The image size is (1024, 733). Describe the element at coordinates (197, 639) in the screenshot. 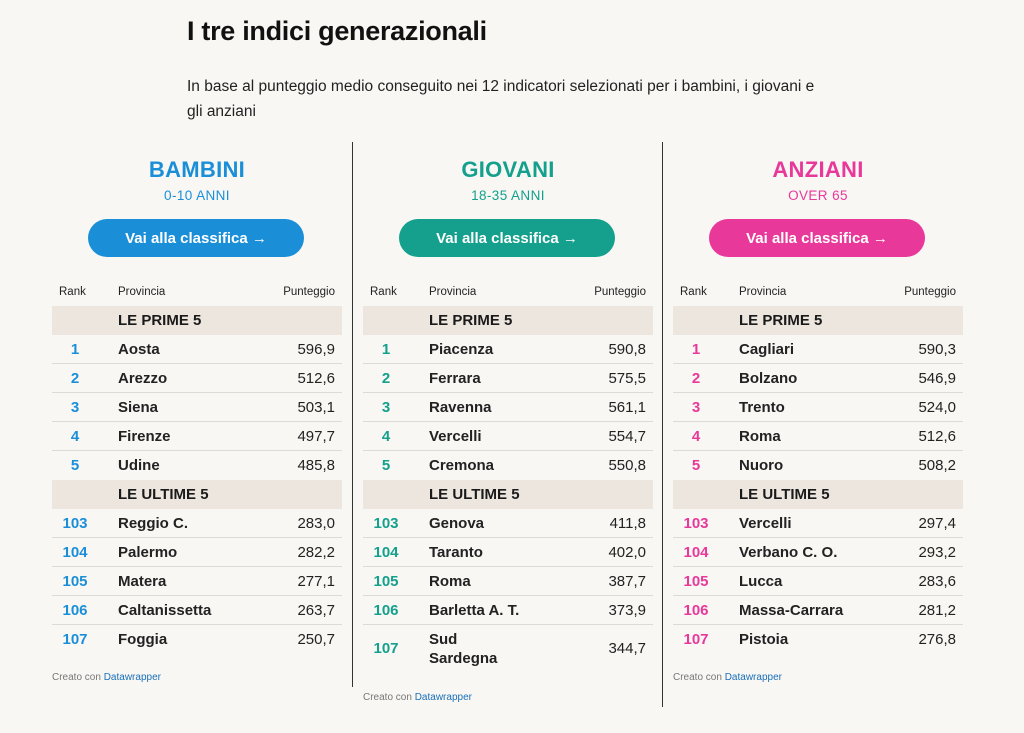

I see `table-row: 107 Foggia 250,7` at that location.